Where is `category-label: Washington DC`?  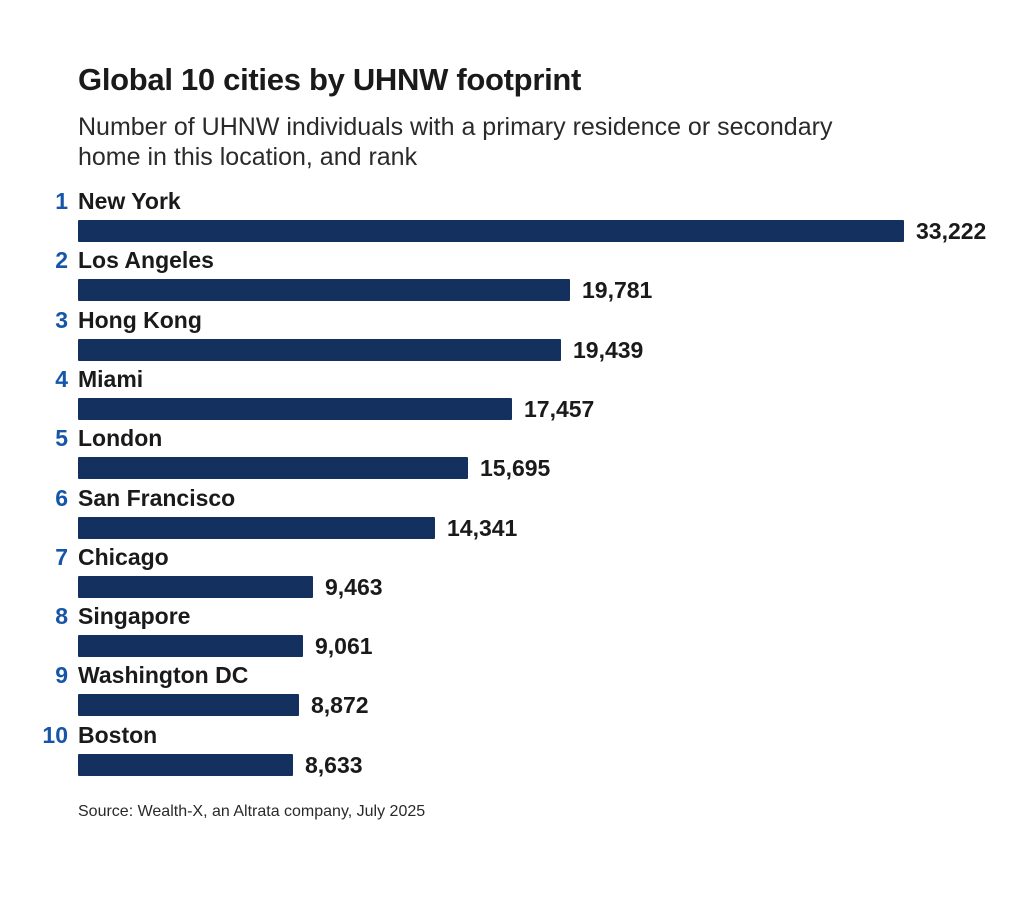 category-label: Washington DC is located at coordinates (163, 675).